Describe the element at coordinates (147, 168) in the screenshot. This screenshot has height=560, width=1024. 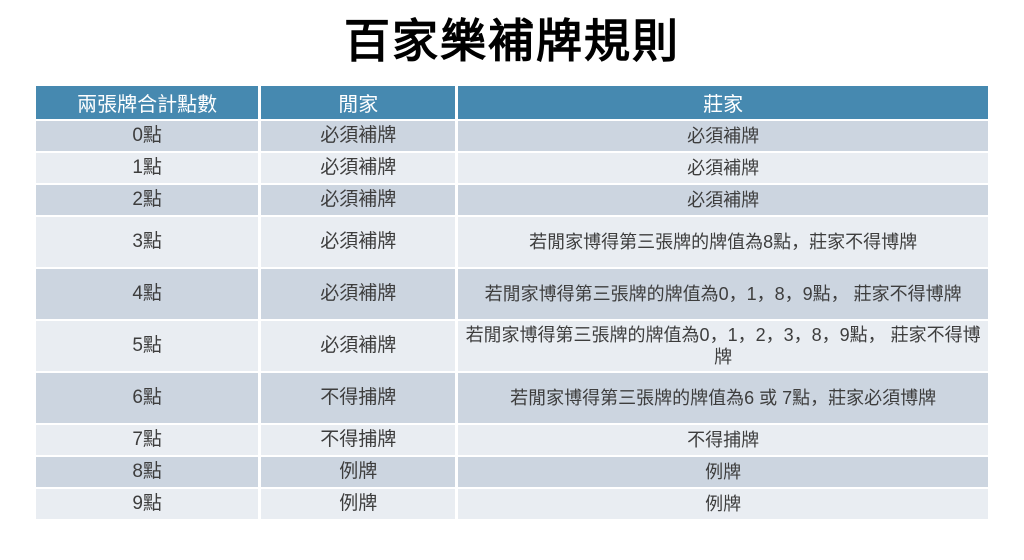
I see `cell-points: 1點` at that location.